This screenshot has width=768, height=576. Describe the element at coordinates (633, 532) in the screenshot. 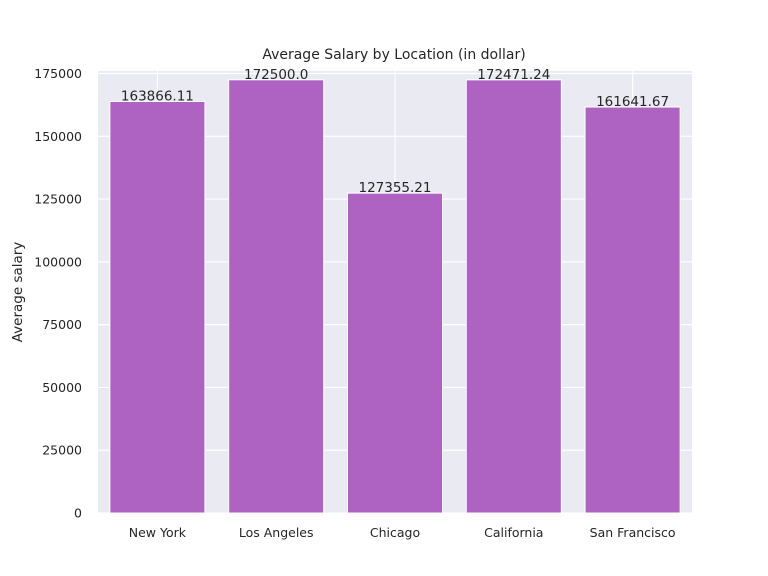

I see `x-tick-label: San Francisco` at that location.